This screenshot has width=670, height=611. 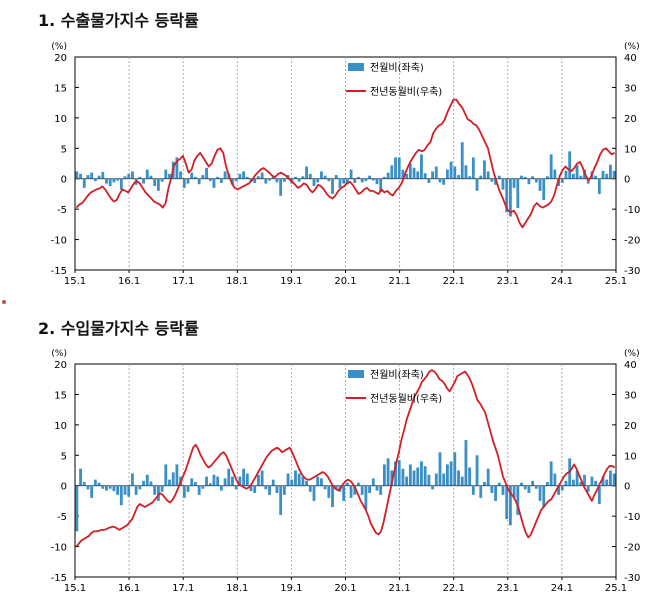 I want to click on y-left-tick-label: 5, so click(x=64, y=456).